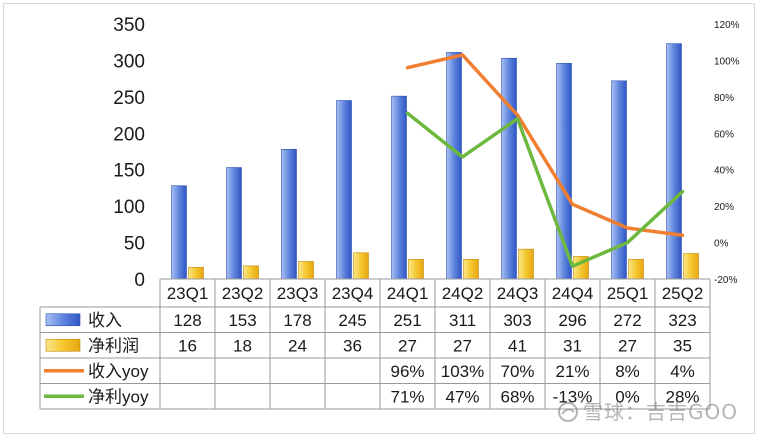  Describe the element at coordinates (682, 345) in the screenshot. I see `data-table-cell: 35` at that location.